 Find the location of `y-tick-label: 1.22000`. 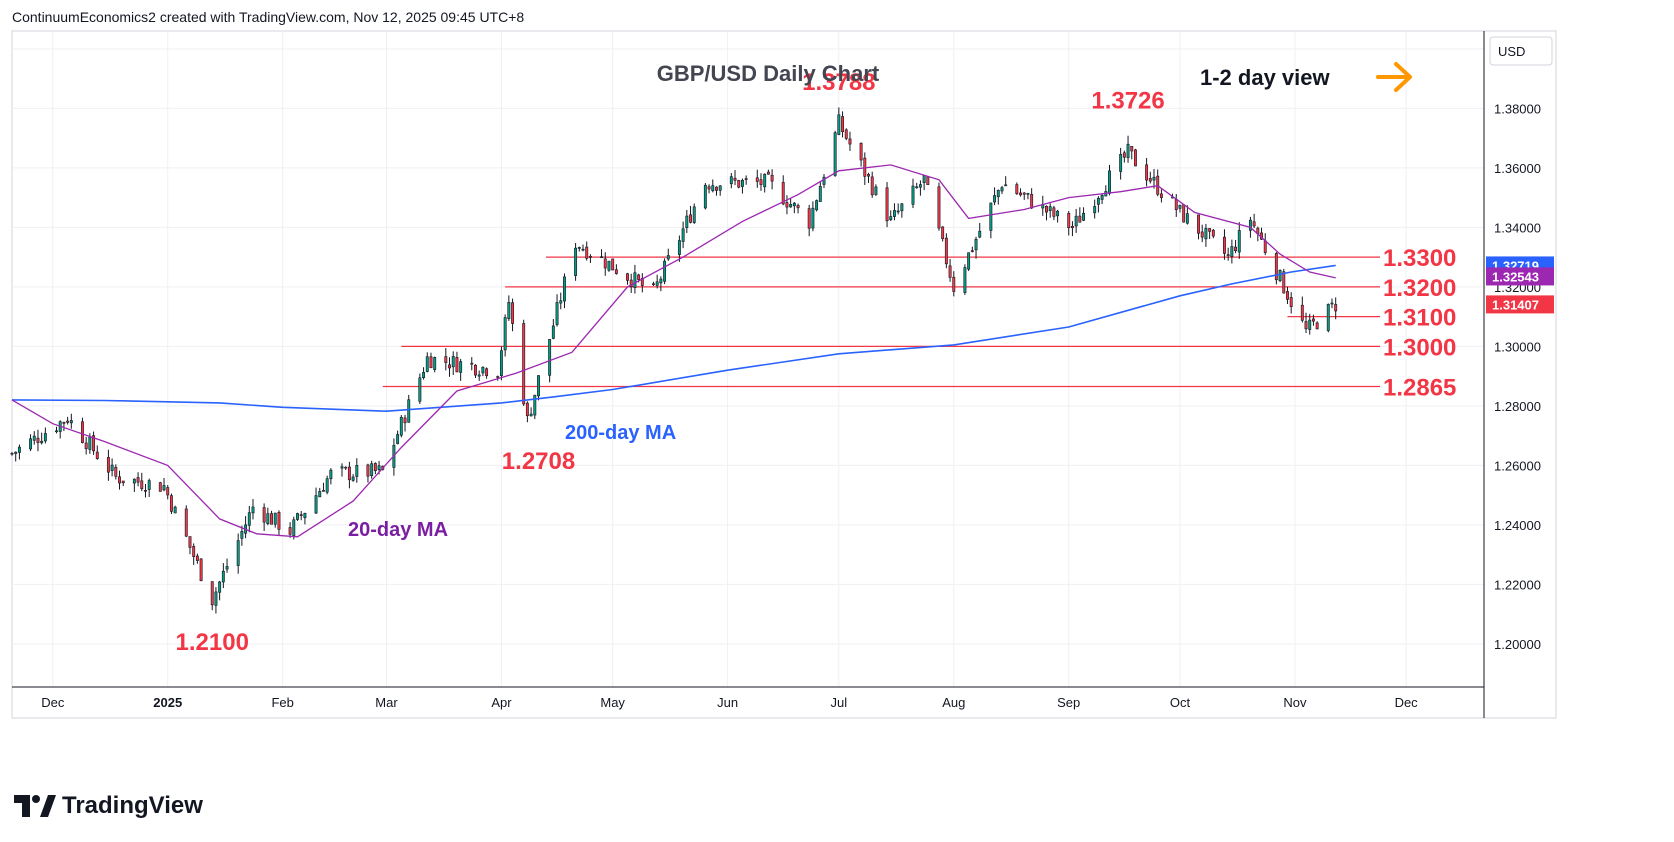

y-tick-label: 1.22000 is located at coordinates (1517, 584).